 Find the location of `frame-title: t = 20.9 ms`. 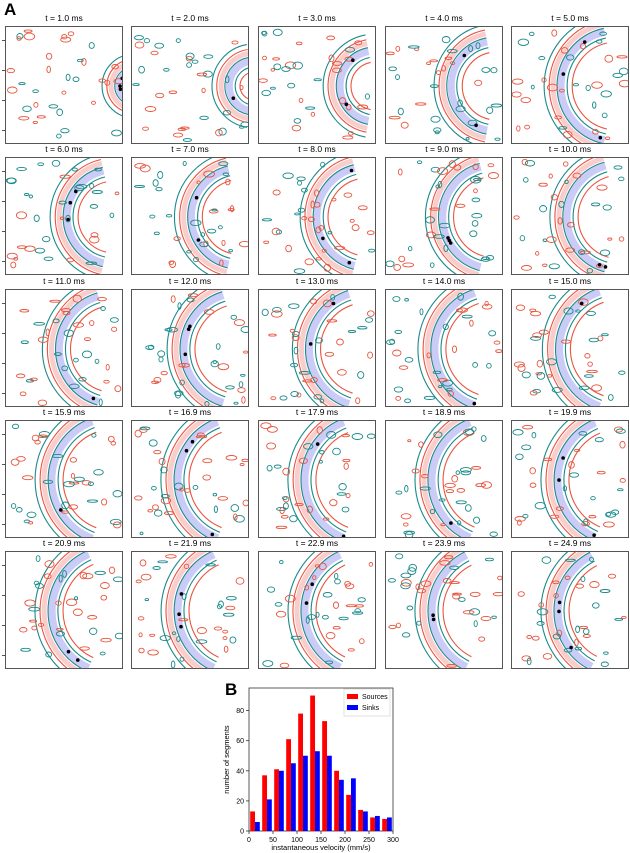

frame-title: t = 20.9 ms is located at coordinates (64, 543).